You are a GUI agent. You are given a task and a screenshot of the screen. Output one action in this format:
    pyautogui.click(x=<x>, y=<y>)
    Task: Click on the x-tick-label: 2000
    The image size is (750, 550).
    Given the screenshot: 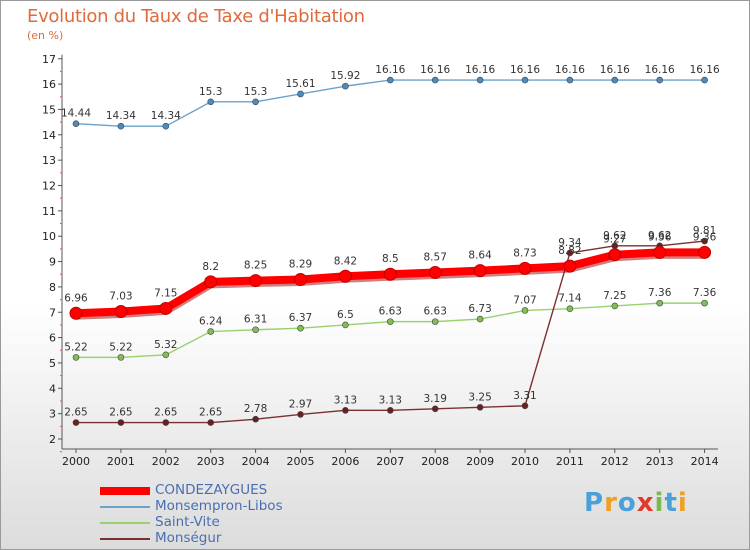 What is the action you would take?
    pyautogui.click(x=76, y=461)
    